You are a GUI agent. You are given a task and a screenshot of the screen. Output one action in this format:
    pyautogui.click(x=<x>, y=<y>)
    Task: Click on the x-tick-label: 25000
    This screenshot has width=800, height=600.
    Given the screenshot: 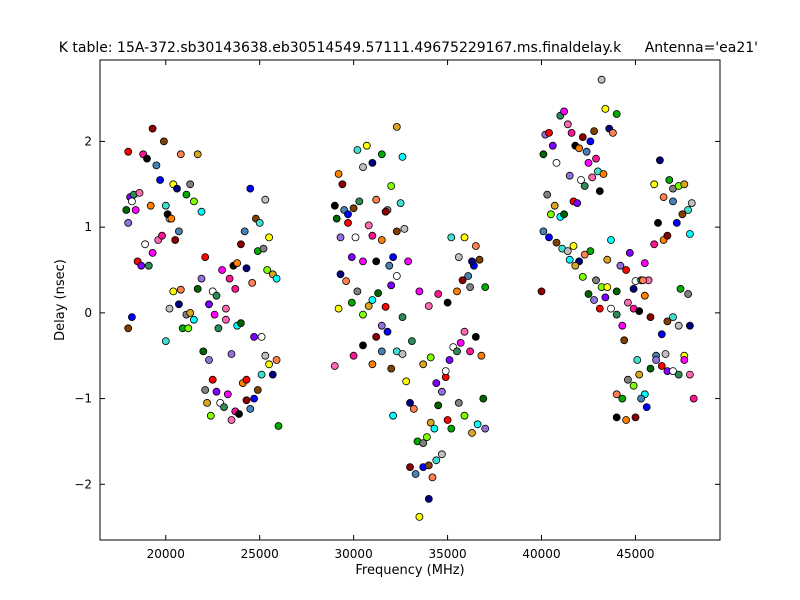 What is the action you would take?
    pyautogui.click(x=260, y=554)
    